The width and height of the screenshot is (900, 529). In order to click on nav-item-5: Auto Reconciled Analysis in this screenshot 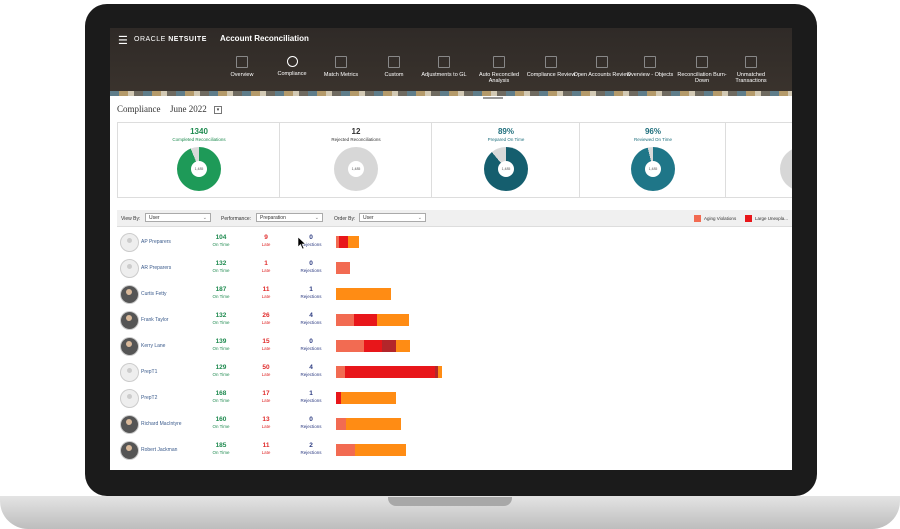, I will do `click(499, 70)`.